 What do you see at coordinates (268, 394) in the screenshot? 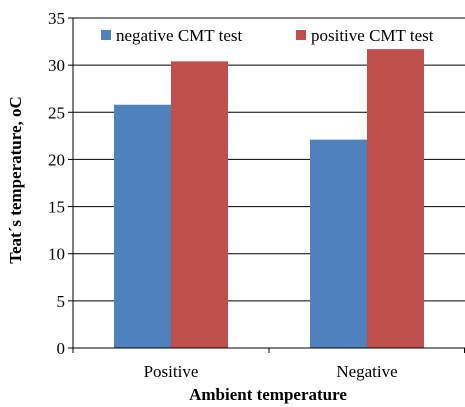
I see `x-axis-title: Ambient temperature` at bounding box center [268, 394].